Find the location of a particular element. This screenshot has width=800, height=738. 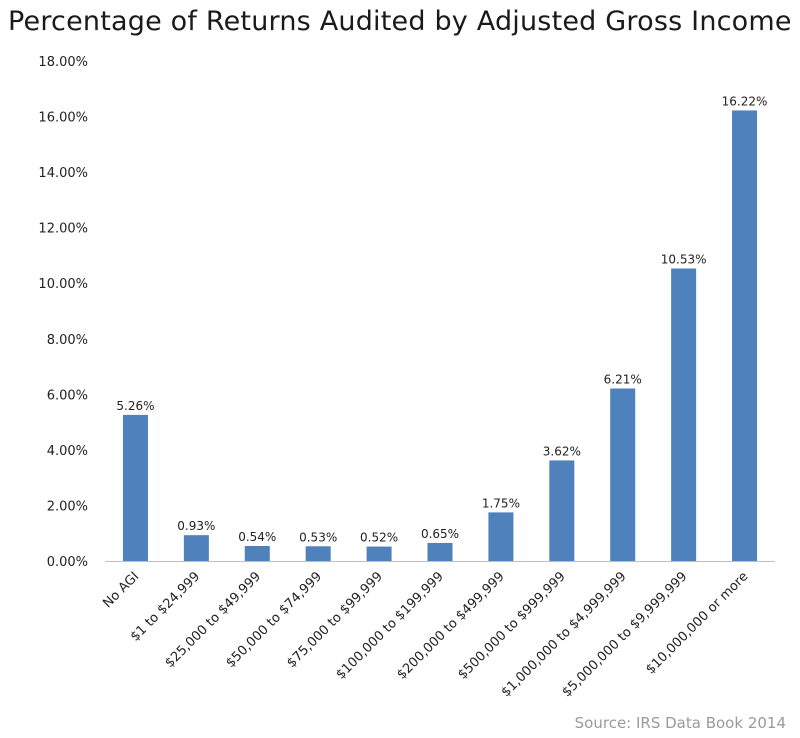

data-label: 0.52% is located at coordinates (379, 538).